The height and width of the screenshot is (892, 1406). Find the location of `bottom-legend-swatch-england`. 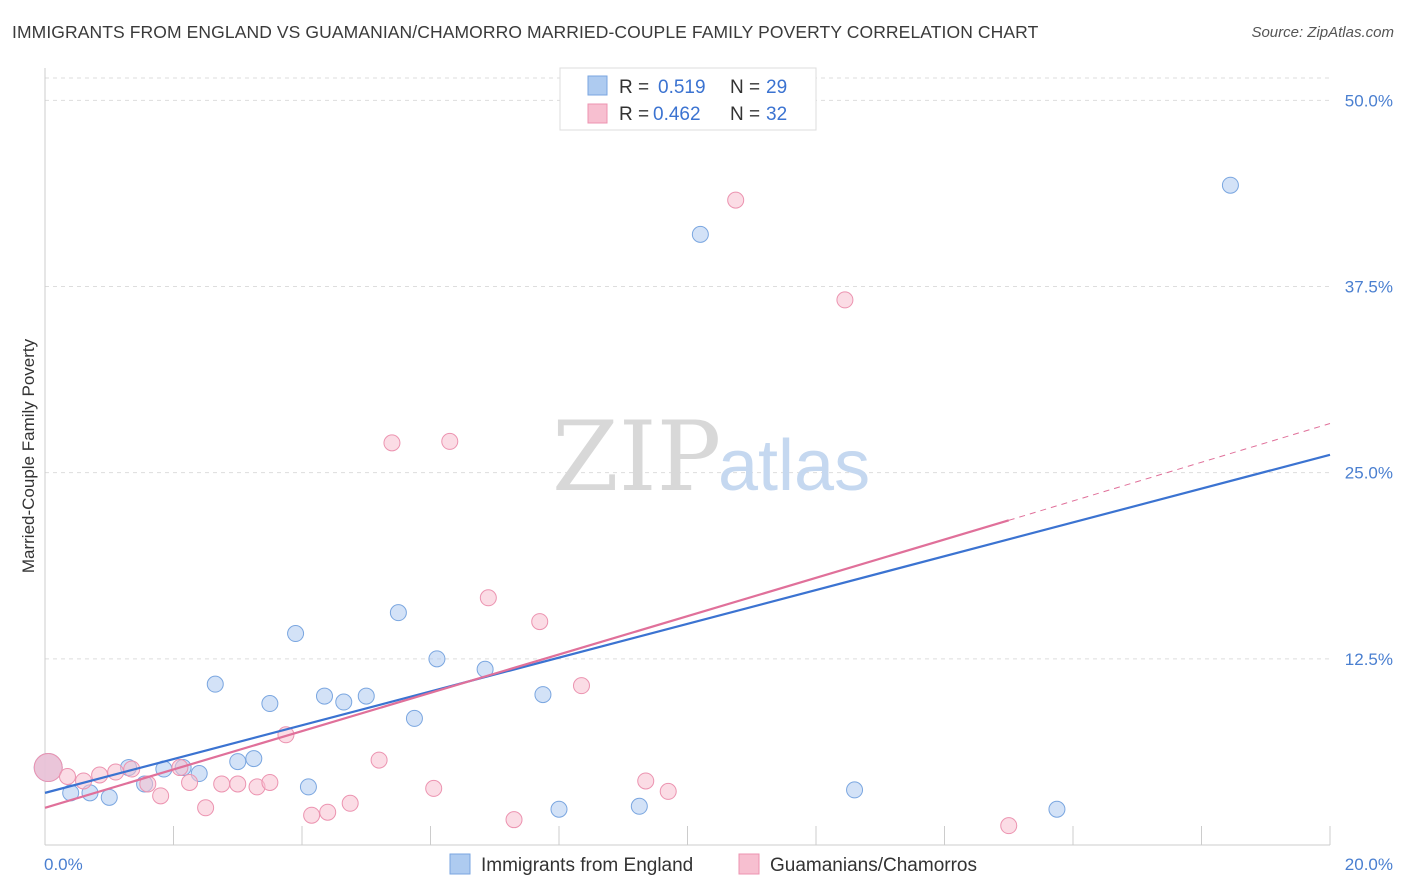

bottom-legend-swatch-england is located at coordinates (460, 864).